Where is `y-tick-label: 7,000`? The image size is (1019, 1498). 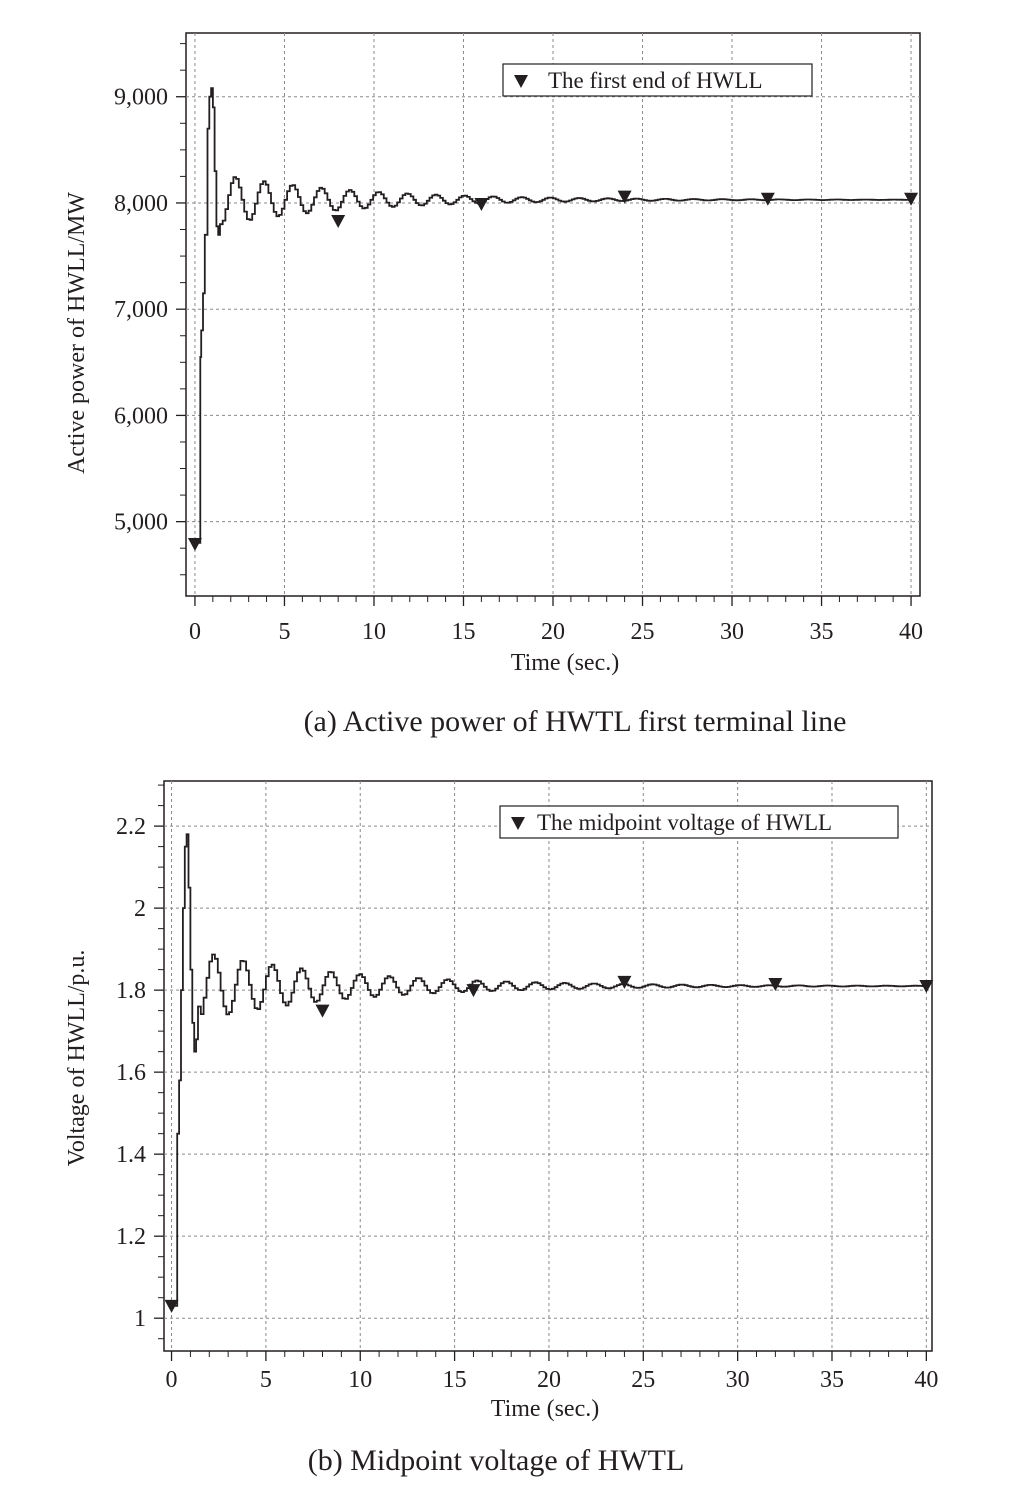 y-tick-label: 7,000 is located at coordinates (141, 310).